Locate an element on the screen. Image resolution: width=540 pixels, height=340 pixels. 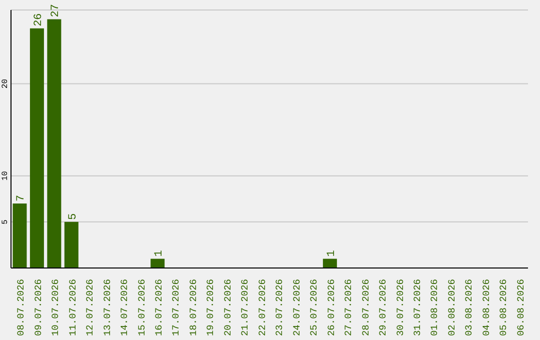
x-tick-label: 02.08.2026 is located at coordinates (452, 307).